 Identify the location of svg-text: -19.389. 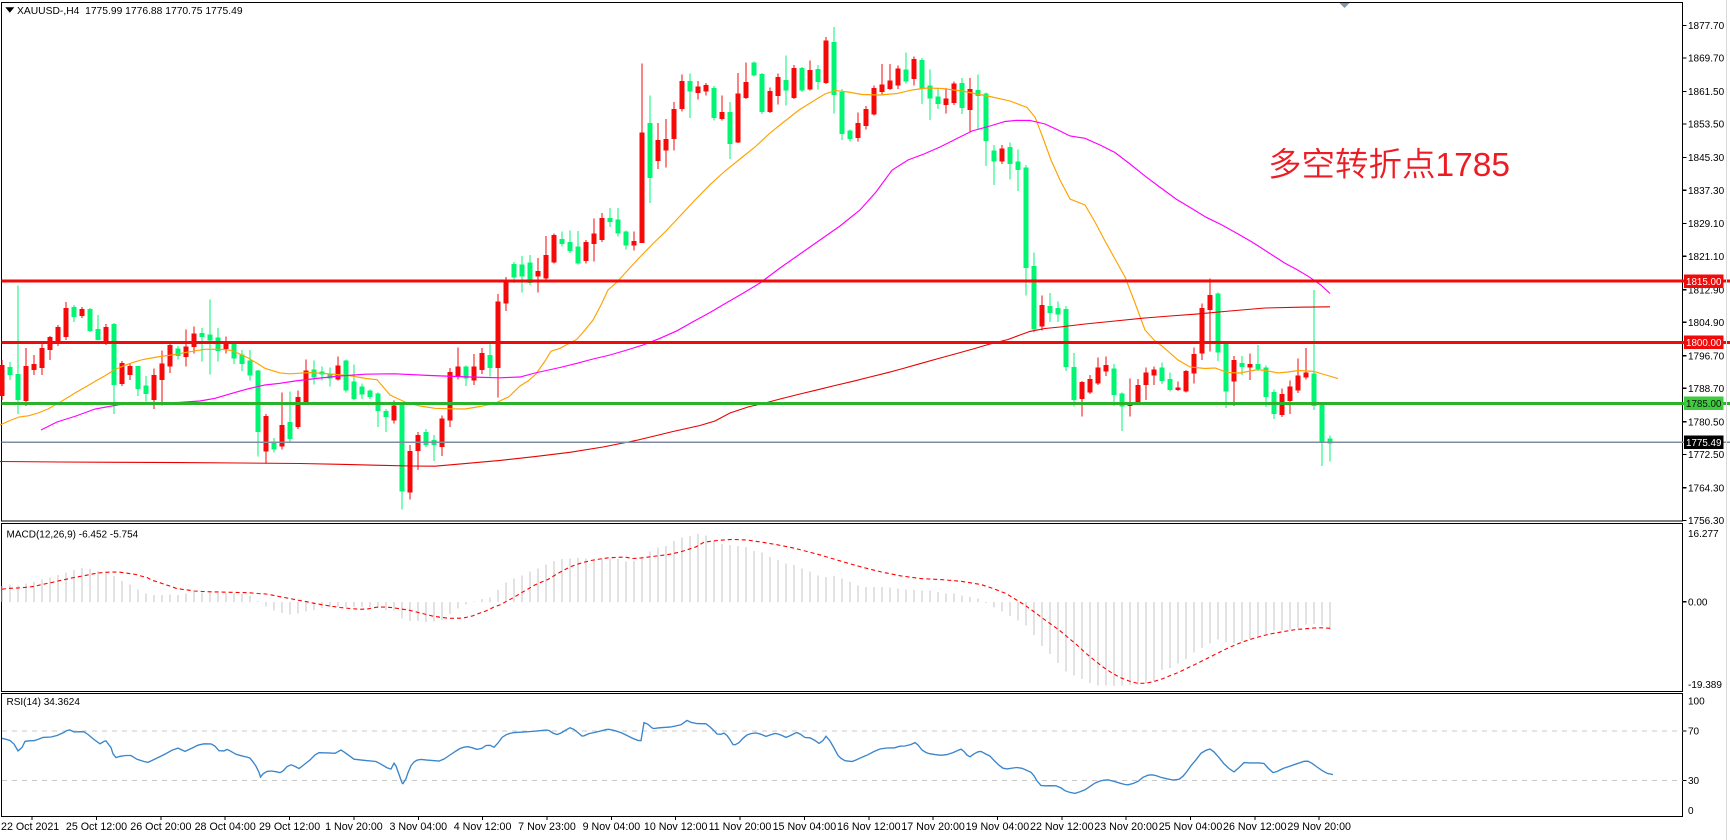
(1705, 685).